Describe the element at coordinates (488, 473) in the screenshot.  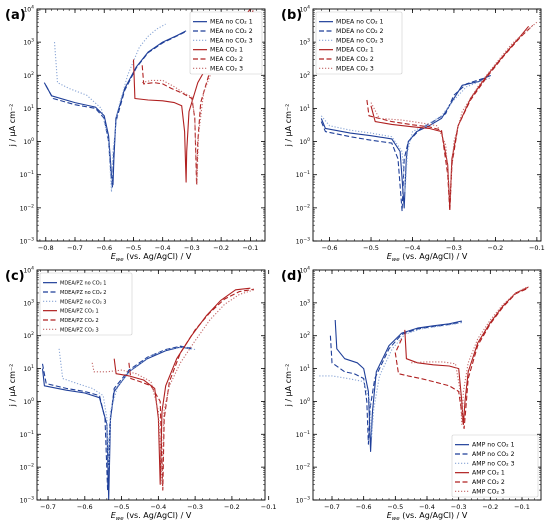
I see `legend-label: AMP CO₂ 1` at that location.